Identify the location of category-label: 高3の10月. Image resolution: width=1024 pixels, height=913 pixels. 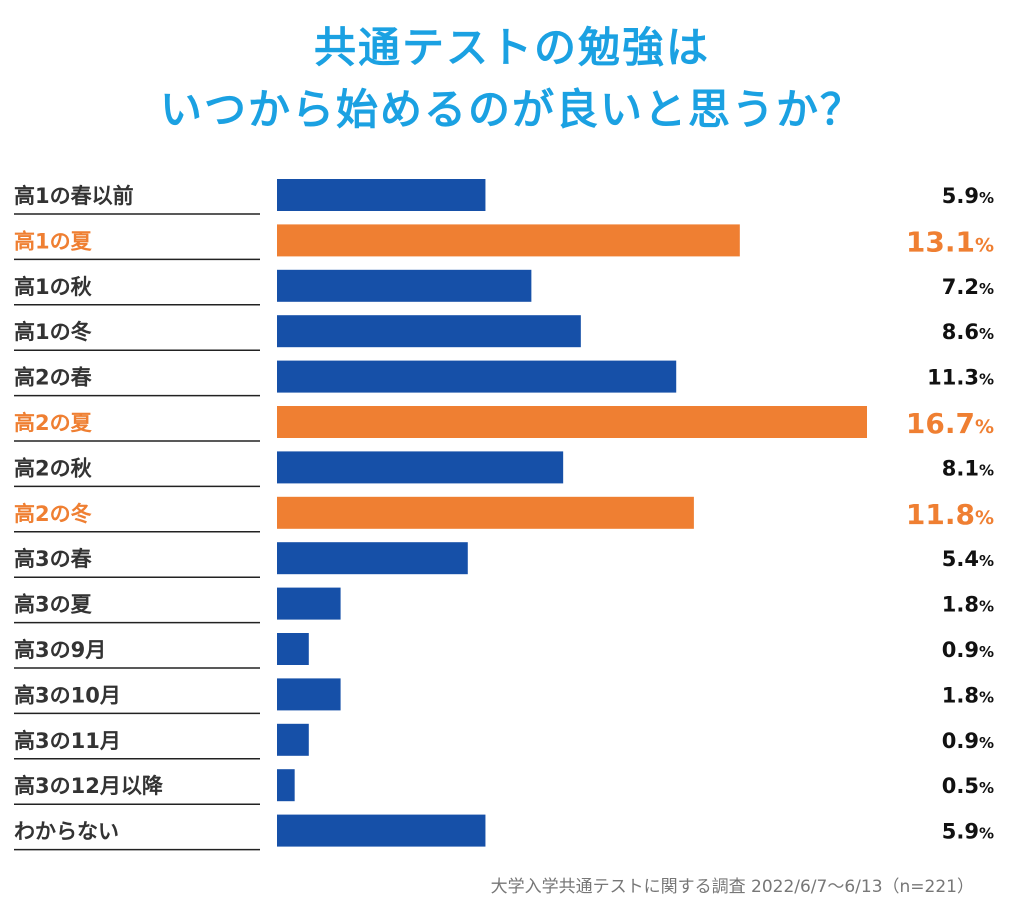
(67, 695).